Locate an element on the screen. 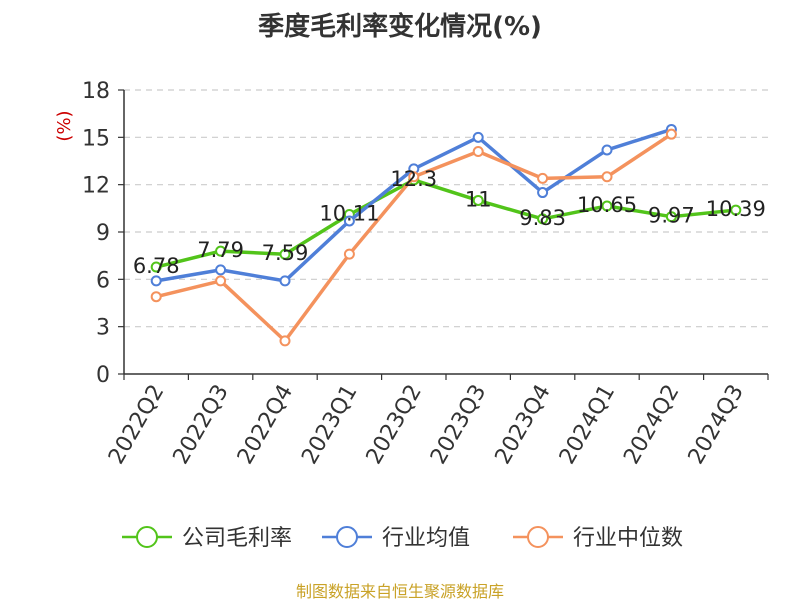 The image size is (800, 602). data-label: 6.78 is located at coordinates (156, 266).